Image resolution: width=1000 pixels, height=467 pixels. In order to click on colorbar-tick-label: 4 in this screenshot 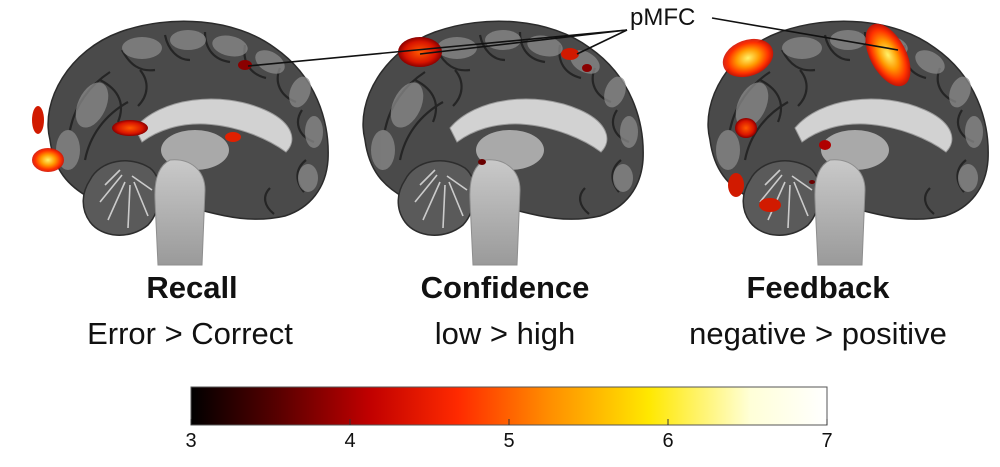, I will do `click(350, 441)`.